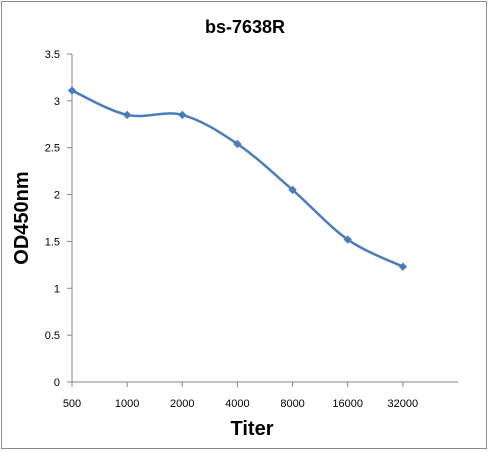  What do you see at coordinates (57, 196) in the screenshot?
I see `y-tick-label: 2` at bounding box center [57, 196].